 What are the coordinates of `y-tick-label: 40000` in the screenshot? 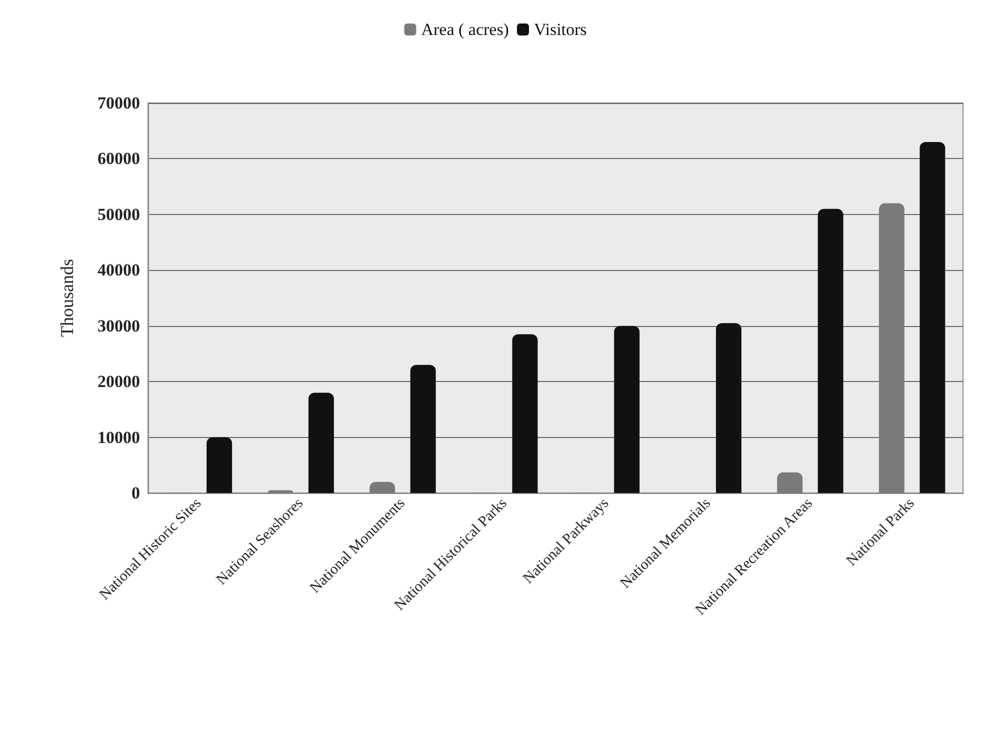 It's located at (119, 270).